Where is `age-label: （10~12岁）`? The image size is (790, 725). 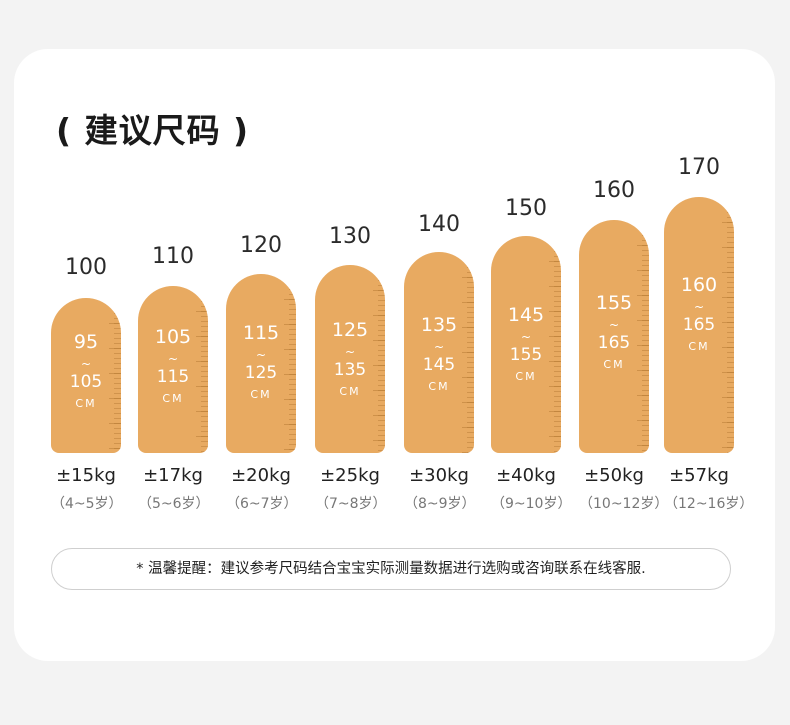
age-label: （10~12岁） is located at coordinates (624, 504).